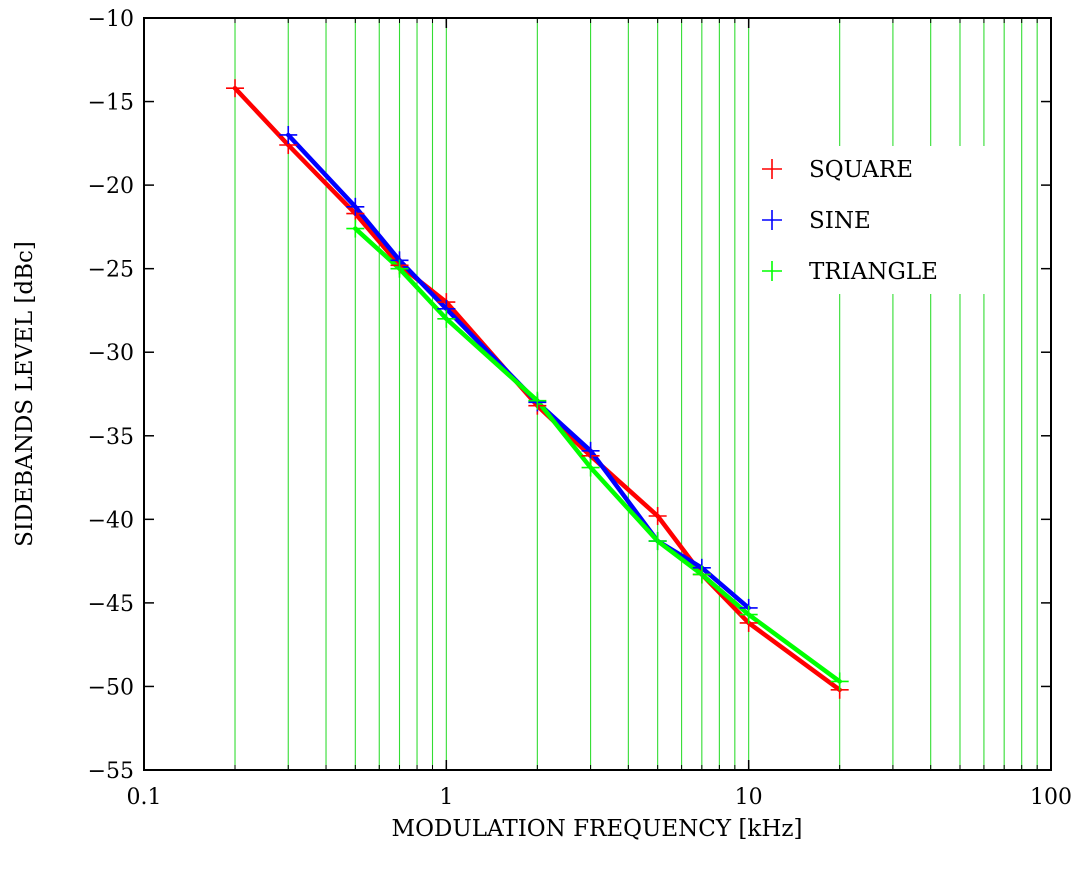  I want to click on y-tick-label: −50, so click(111, 687).